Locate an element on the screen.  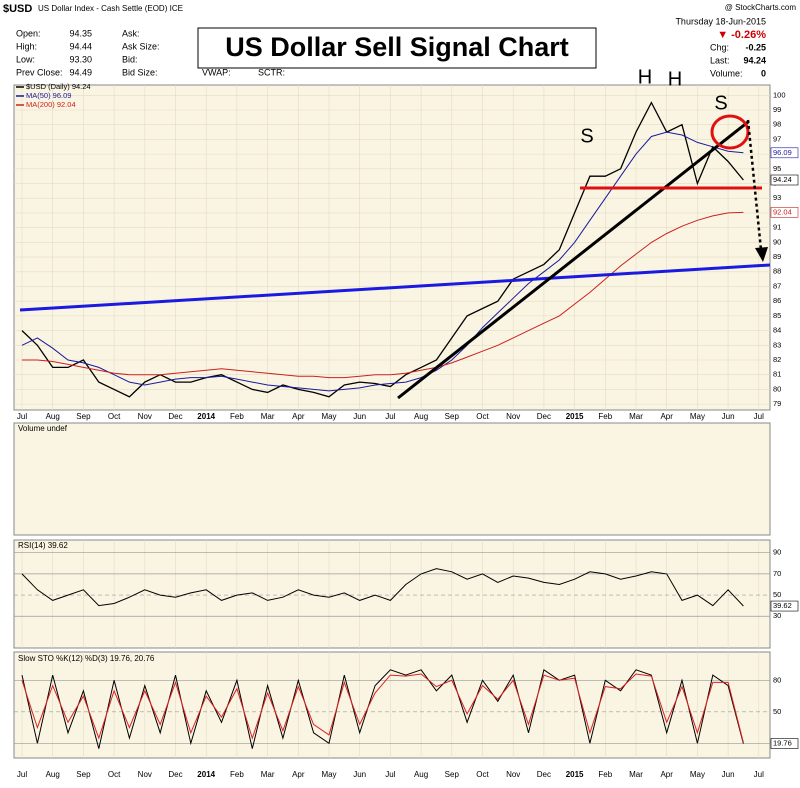
stat-value: 94.35 is located at coordinates (80, 33).